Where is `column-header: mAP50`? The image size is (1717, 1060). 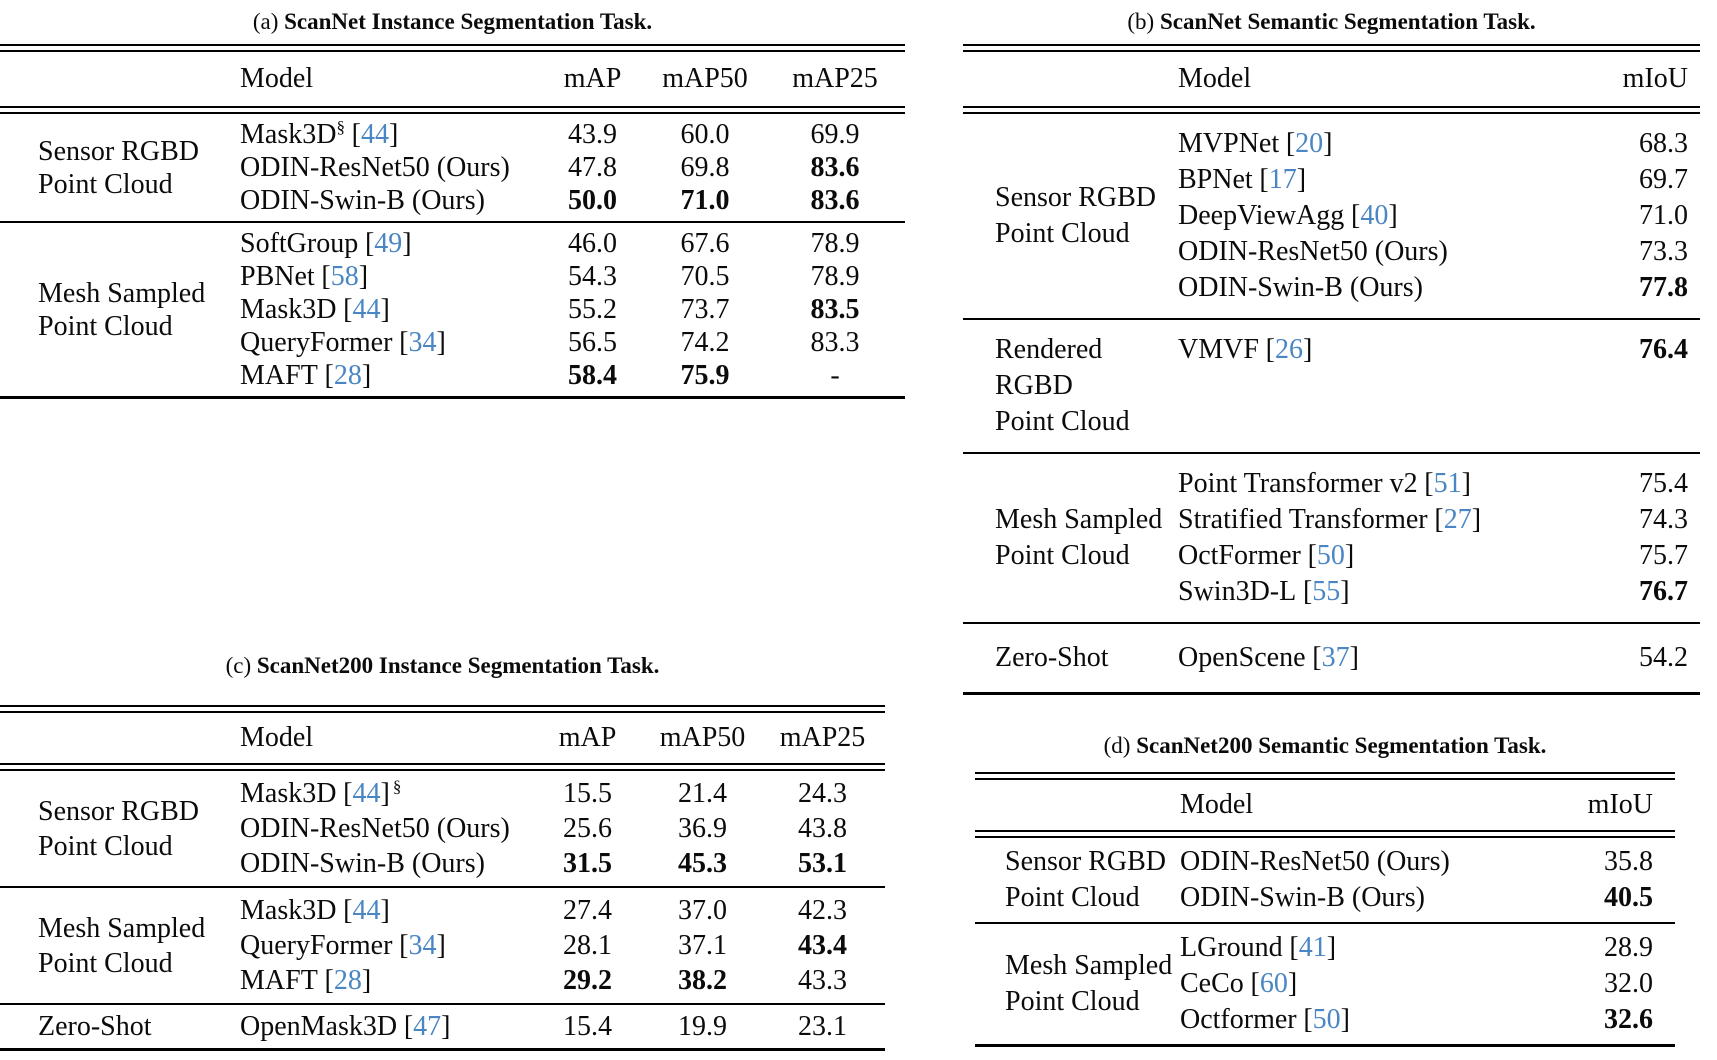 column-header: mAP50 is located at coordinates (702, 737).